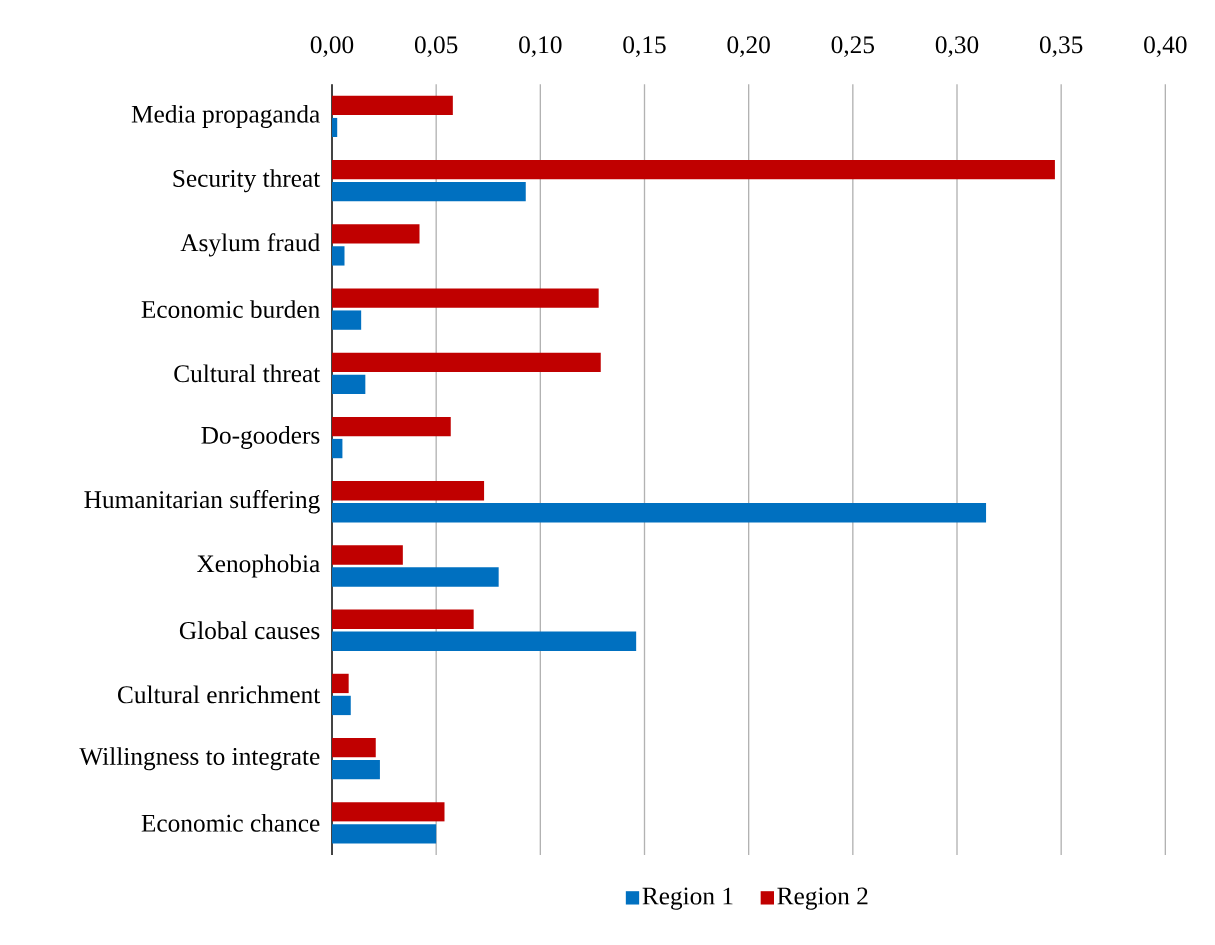 This screenshot has height=945, width=1215. I want to click on y-tick-label: Cultural threat, so click(247, 373).